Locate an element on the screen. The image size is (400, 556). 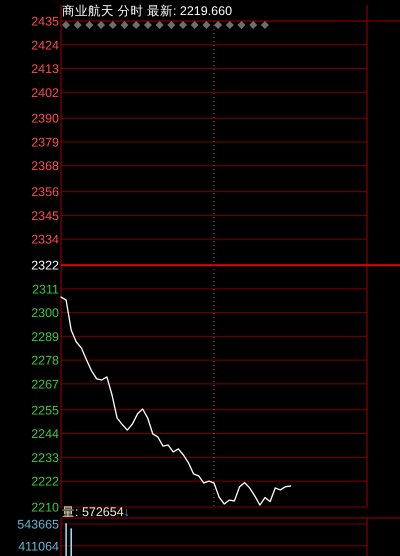
y-tick-label: 2390 is located at coordinates (45, 119).